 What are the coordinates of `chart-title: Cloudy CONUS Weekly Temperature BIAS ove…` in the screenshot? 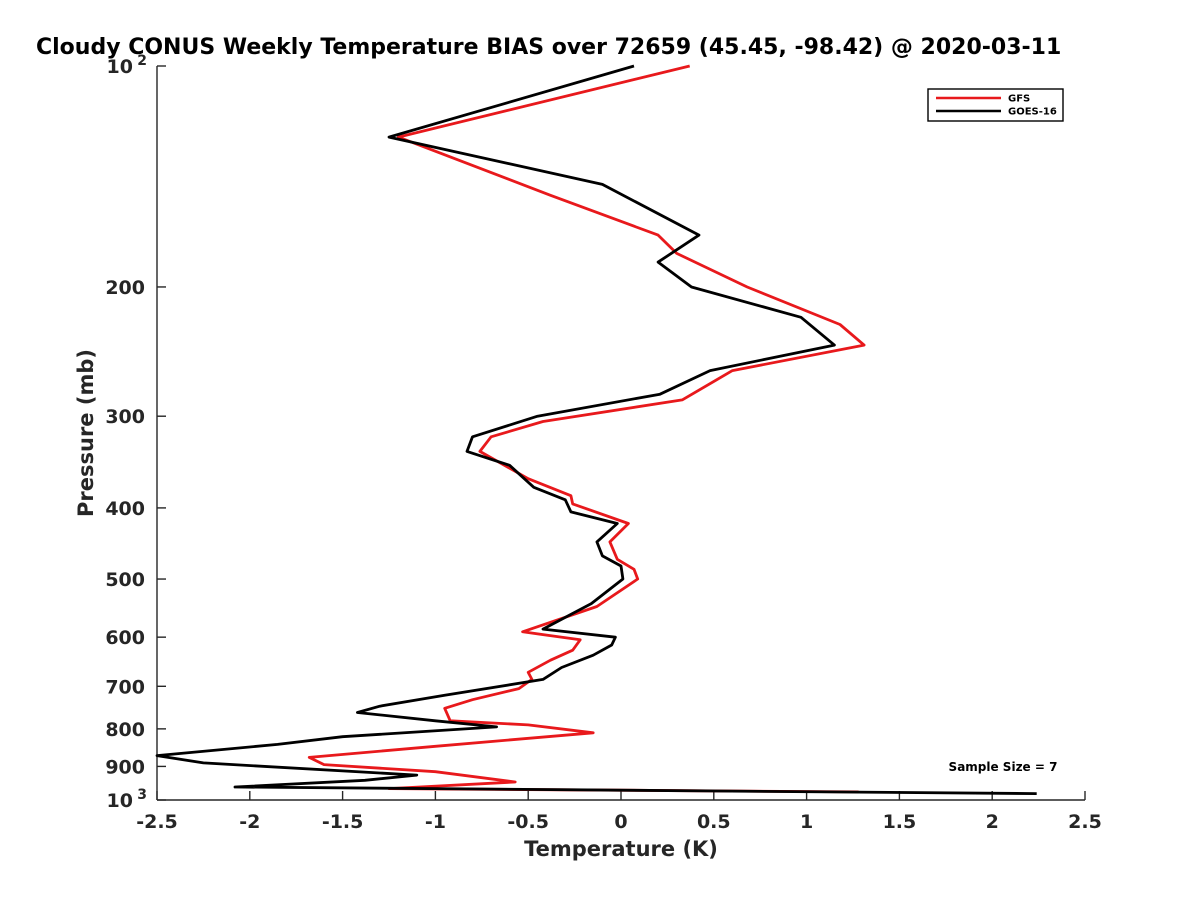 It's located at (548, 47).